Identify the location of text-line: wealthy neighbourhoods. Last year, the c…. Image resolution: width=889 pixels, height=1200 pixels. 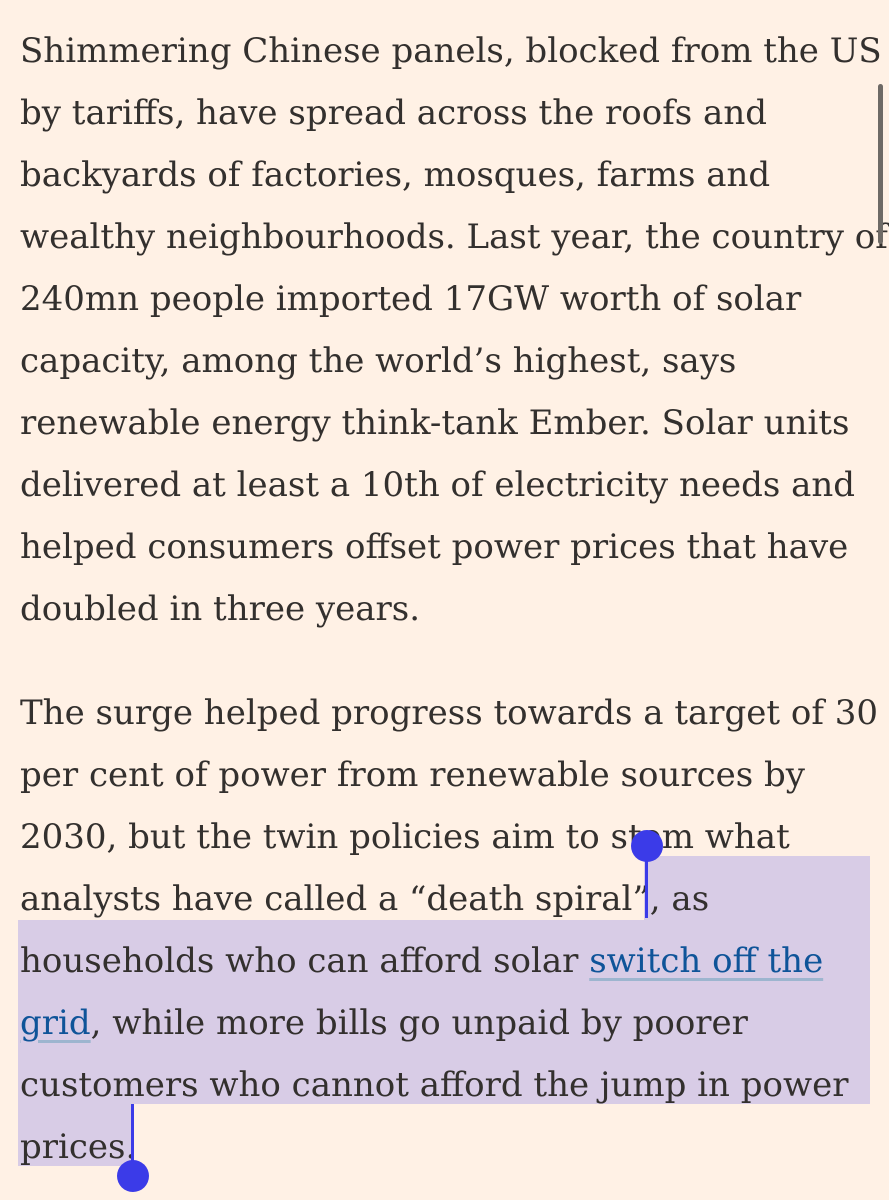
(454, 237).